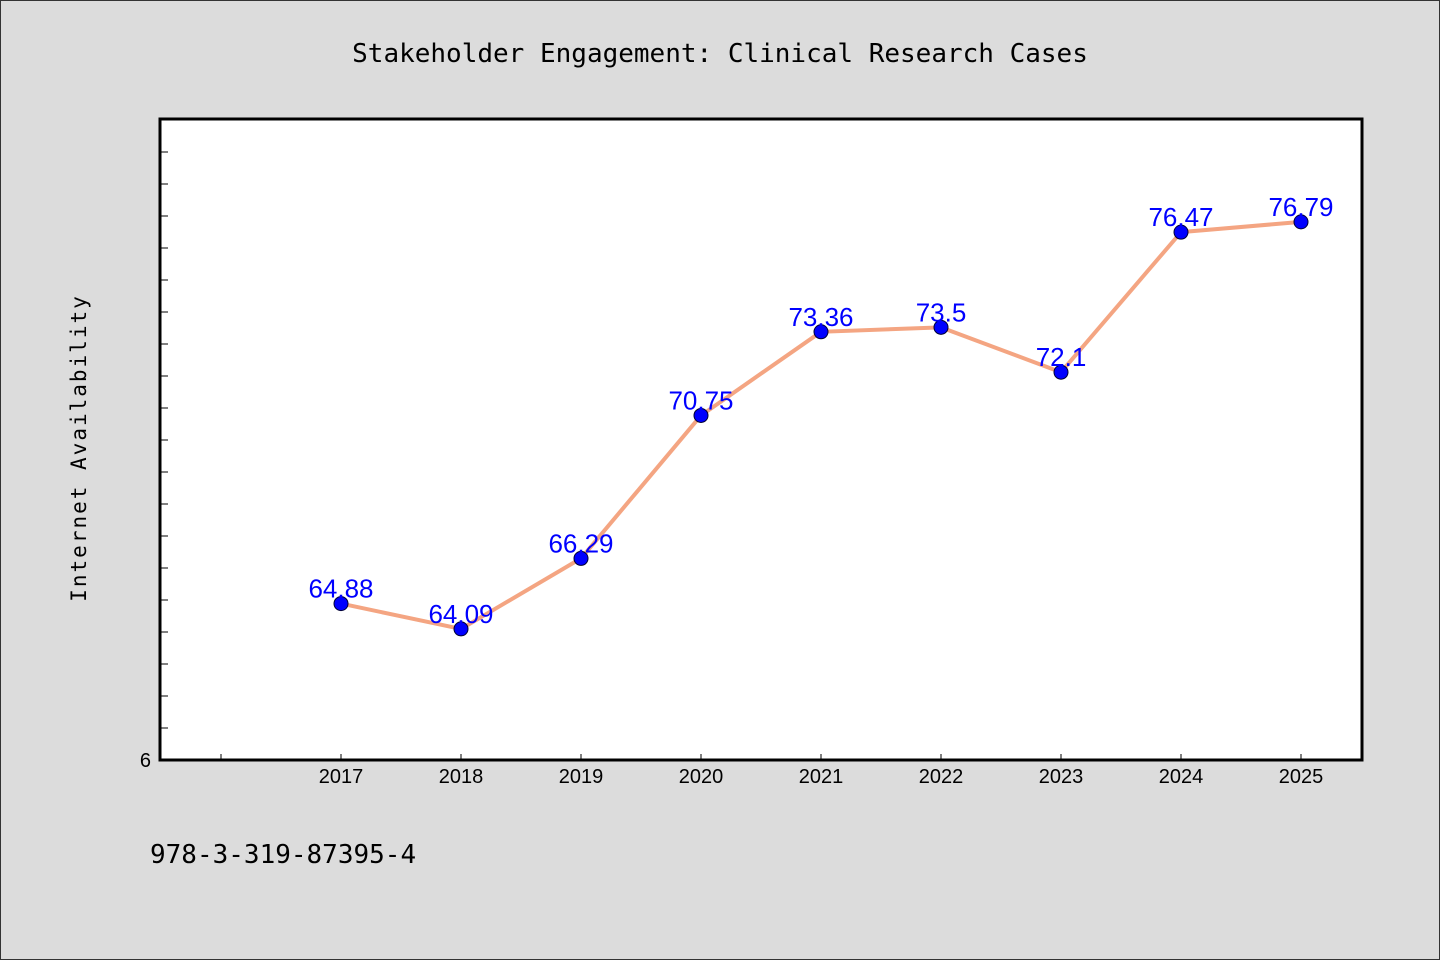 This screenshot has height=960, width=1440. I want to click on x-tick-label-2017: 2017, so click(341, 777).